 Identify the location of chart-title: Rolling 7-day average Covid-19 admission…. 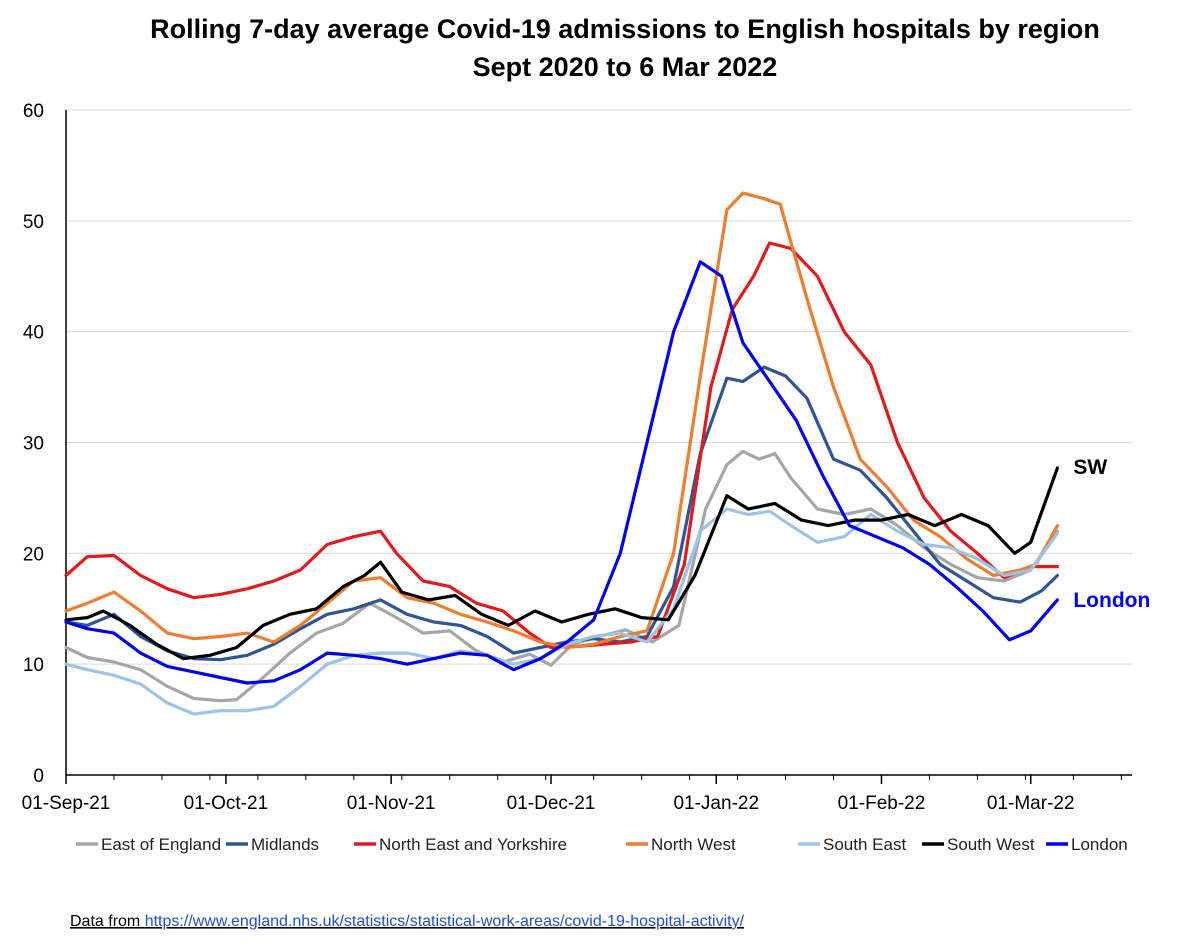
(625, 29).